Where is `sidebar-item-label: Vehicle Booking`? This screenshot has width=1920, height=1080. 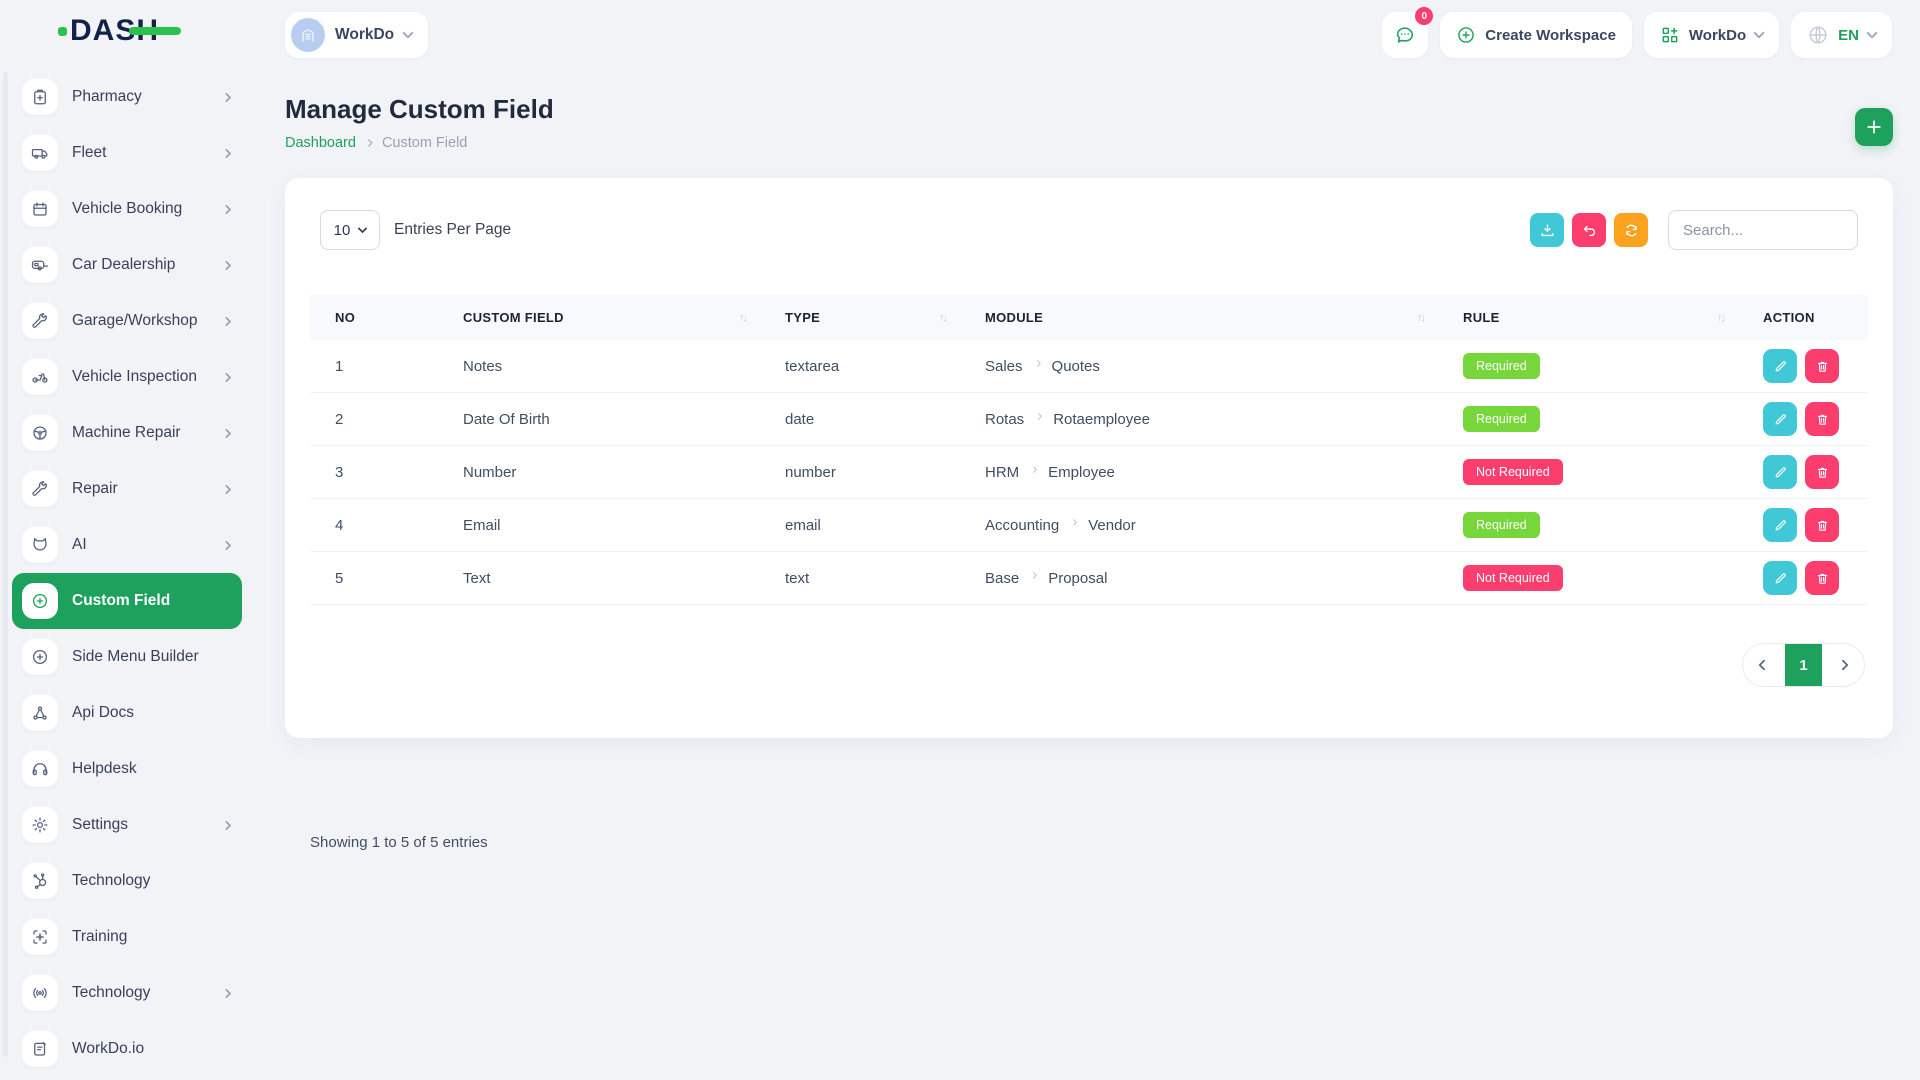
sidebar-item-label: Vehicle Booking is located at coordinates (127, 208).